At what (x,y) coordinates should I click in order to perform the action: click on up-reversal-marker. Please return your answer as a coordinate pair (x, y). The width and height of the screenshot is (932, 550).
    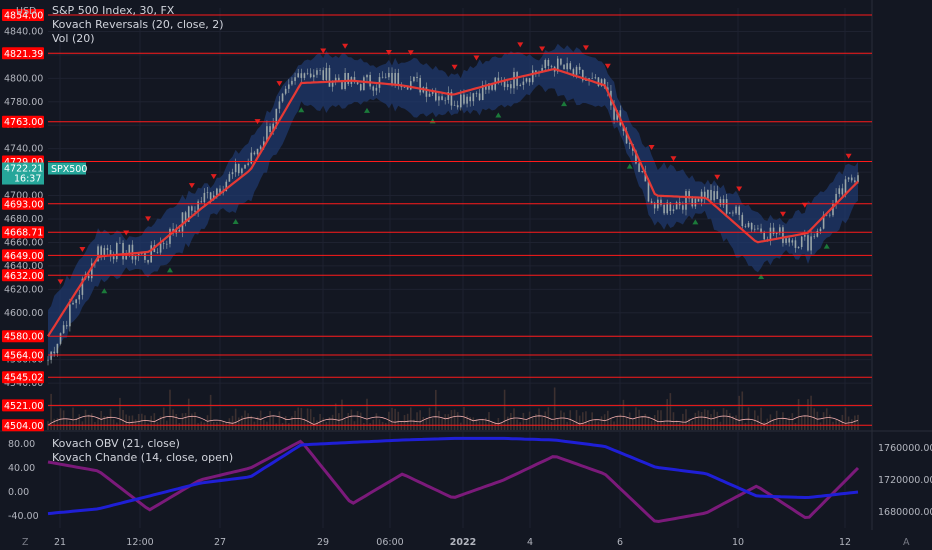
    Looking at the image, I should click on (826, 246).